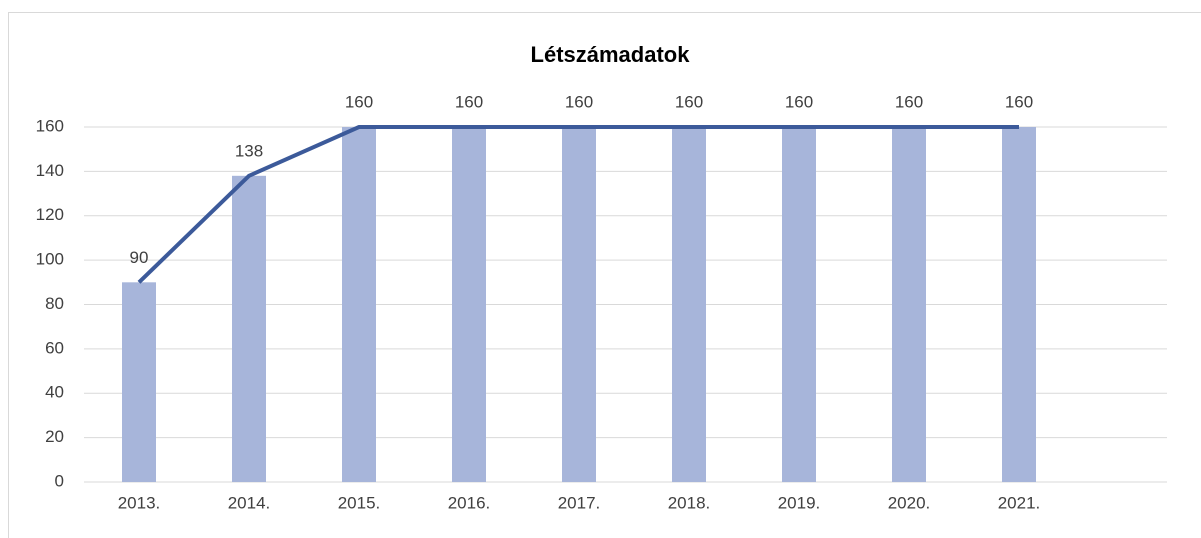 The width and height of the screenshot is (1201, 538). I want to click on x-tick-label: 2021., so click(1019, 502).